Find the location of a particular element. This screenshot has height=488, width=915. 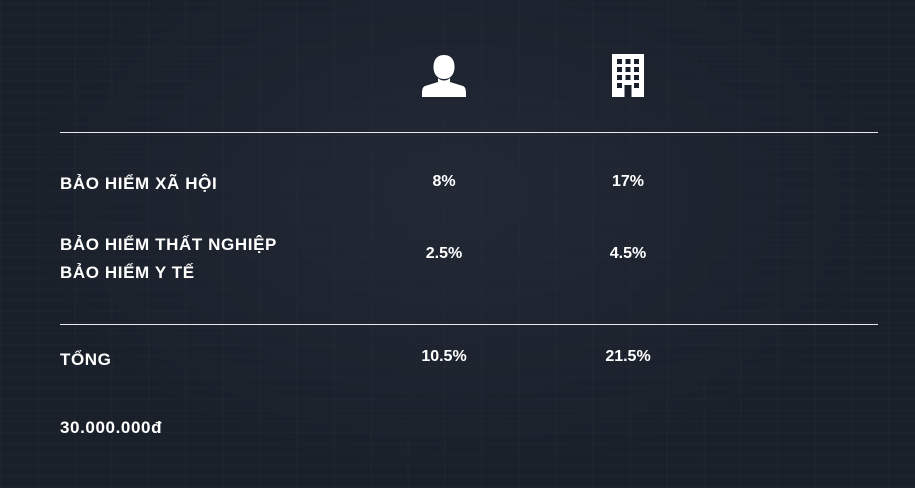

row-label-social-insurance: BẢO HIỂM XÃ HỘI is located at coordinates (139, 183).